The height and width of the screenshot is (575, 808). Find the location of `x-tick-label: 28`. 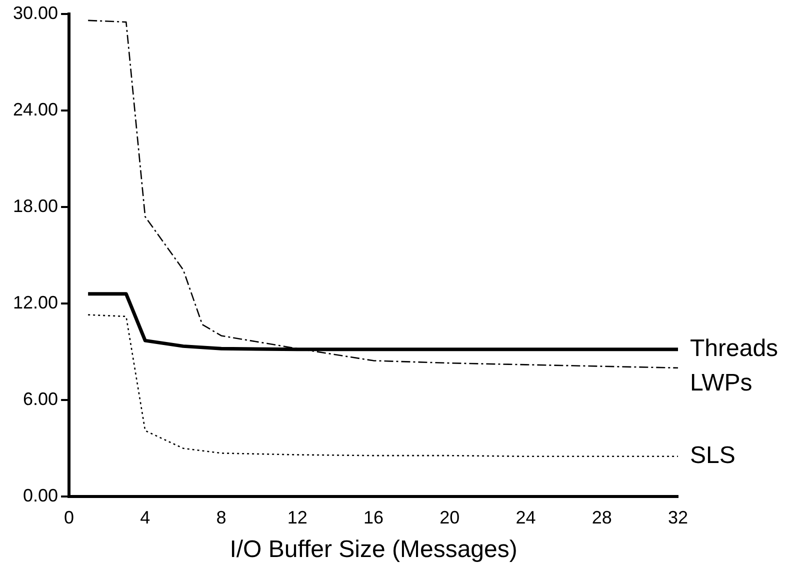

x-tick-label: 28 is located at coordinates (602, 517).